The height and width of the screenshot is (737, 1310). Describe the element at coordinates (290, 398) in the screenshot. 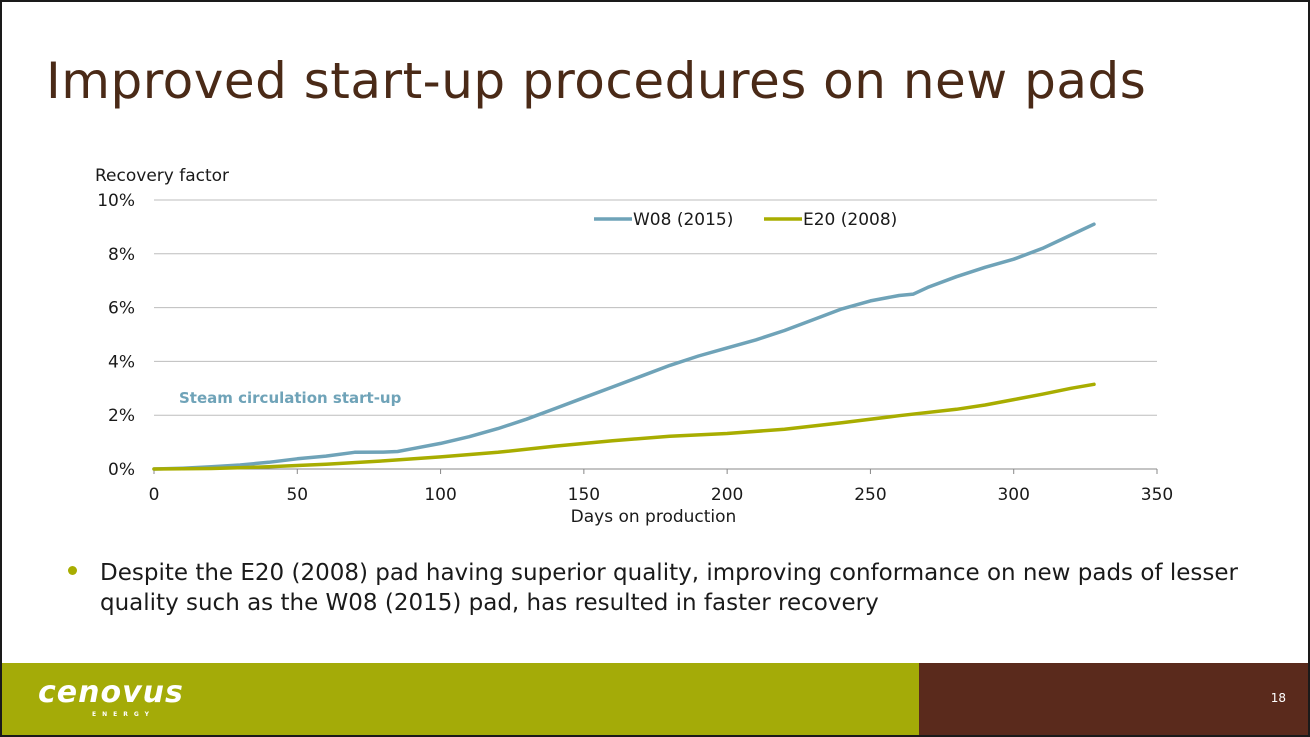

I see `steam-circulation-annotation: Steam circulation start-up` at that location.